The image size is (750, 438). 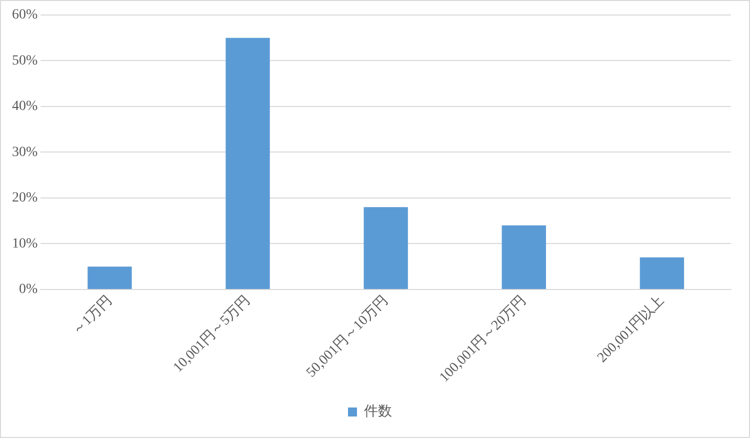 I want to click on x-tick-label: ～1万円, so click(x=93, y=315).